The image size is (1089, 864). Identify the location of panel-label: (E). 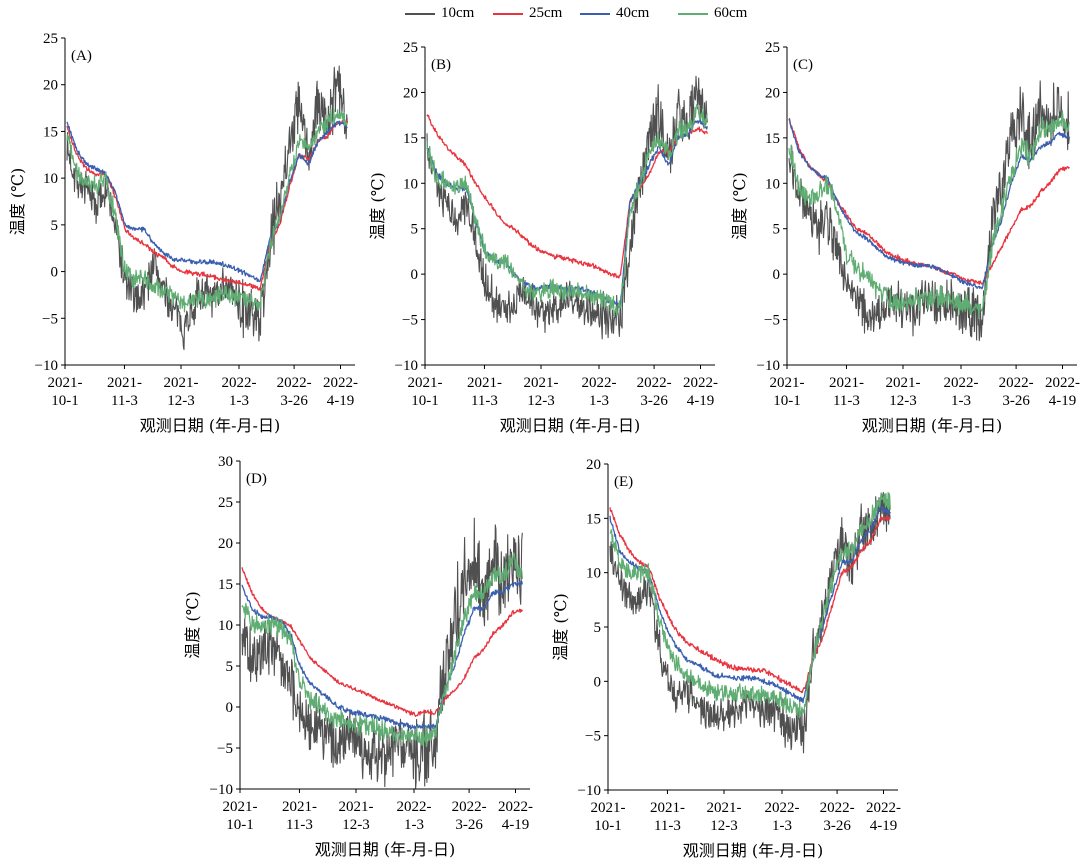
(623, 482).